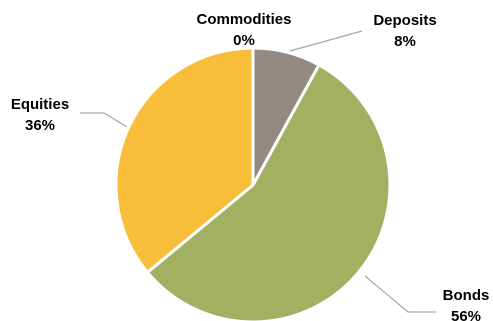 The image size is (493, 321). Describe the element at coordinates (104, 120) in the screenshot. I see `leader-line-equities` at that location.